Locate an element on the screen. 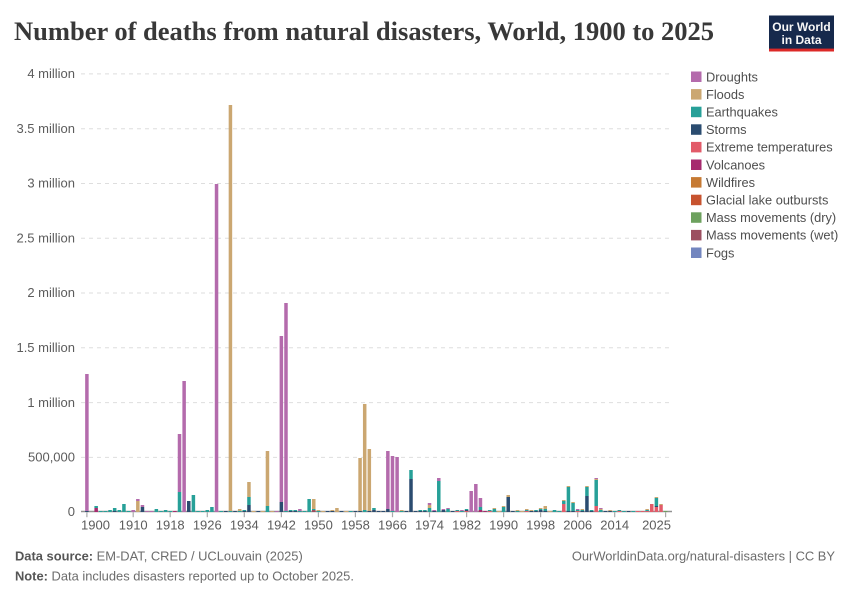 This screenshot has height=605, width=850. svg-text: 1982 is located at coordinates (466, 525).